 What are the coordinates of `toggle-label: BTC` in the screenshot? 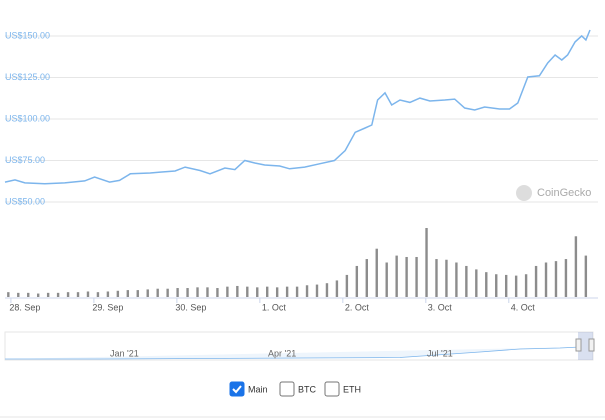 It's located at (307, 389).